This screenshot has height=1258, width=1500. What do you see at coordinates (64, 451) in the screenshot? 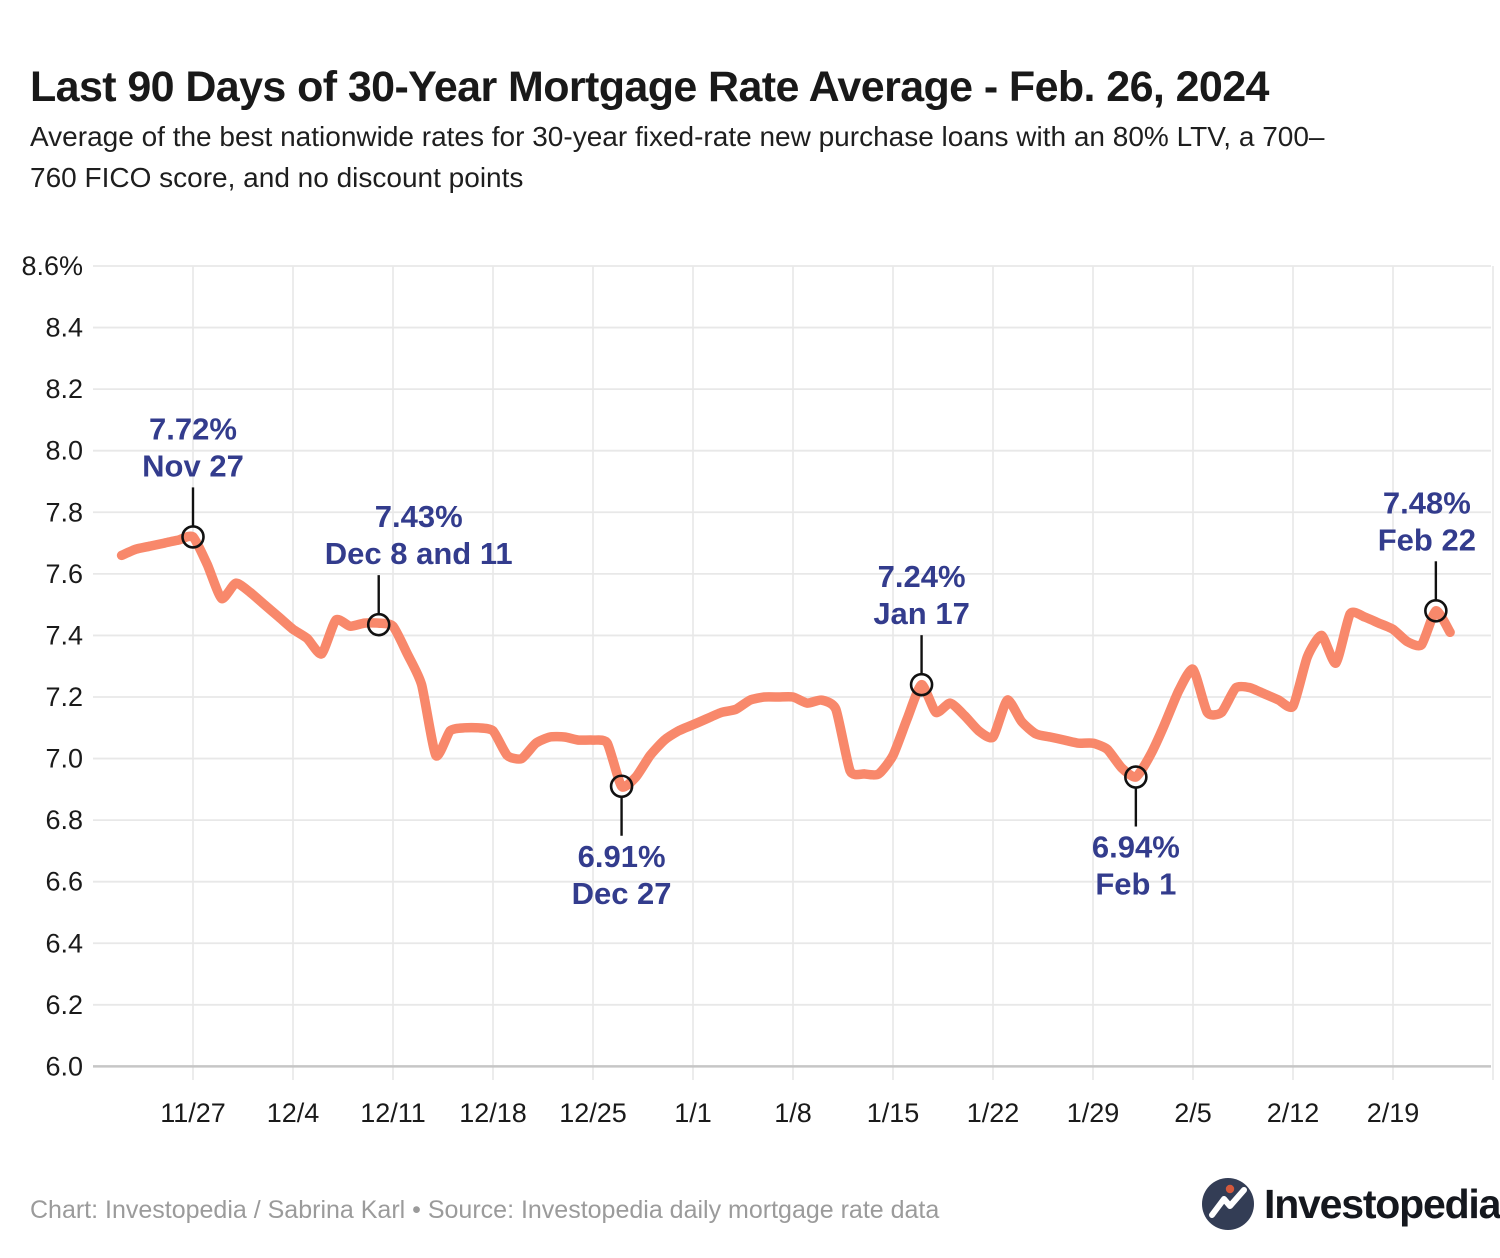
I see `y-tick-label: 8.0` at bounding box center [64, 451].